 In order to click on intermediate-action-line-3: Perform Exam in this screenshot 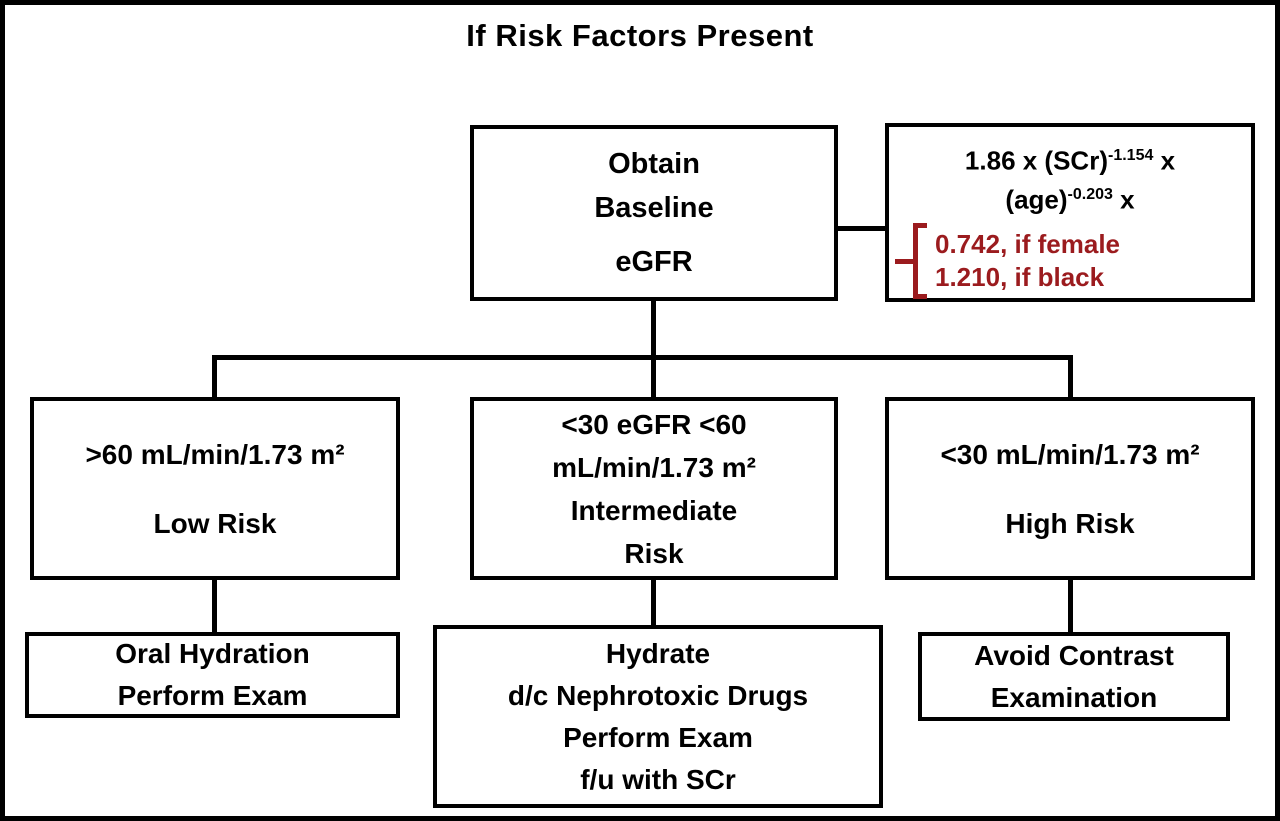, I will do `click(658, 737)`.